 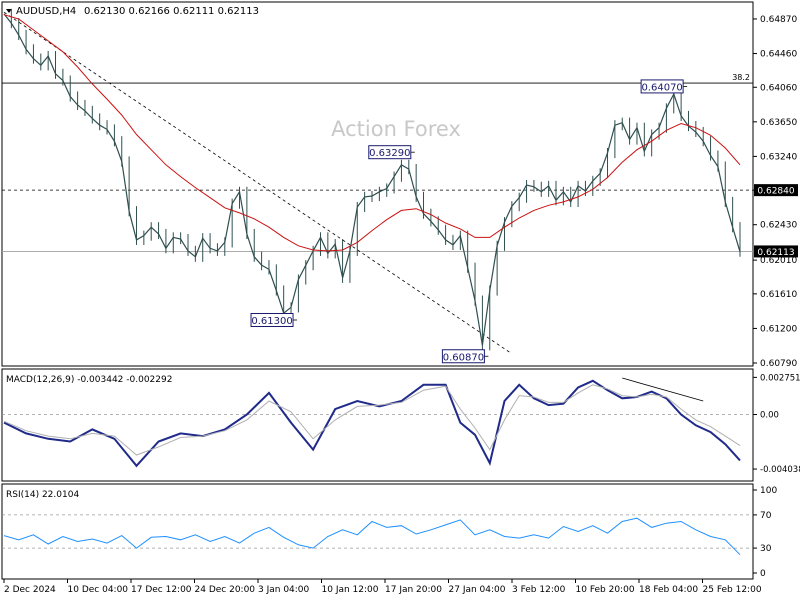 What do you see at coordinates (766, 516) in the screenshot?
I see `rsi-y-tick-label: 70` at bounding box center [766, 516].